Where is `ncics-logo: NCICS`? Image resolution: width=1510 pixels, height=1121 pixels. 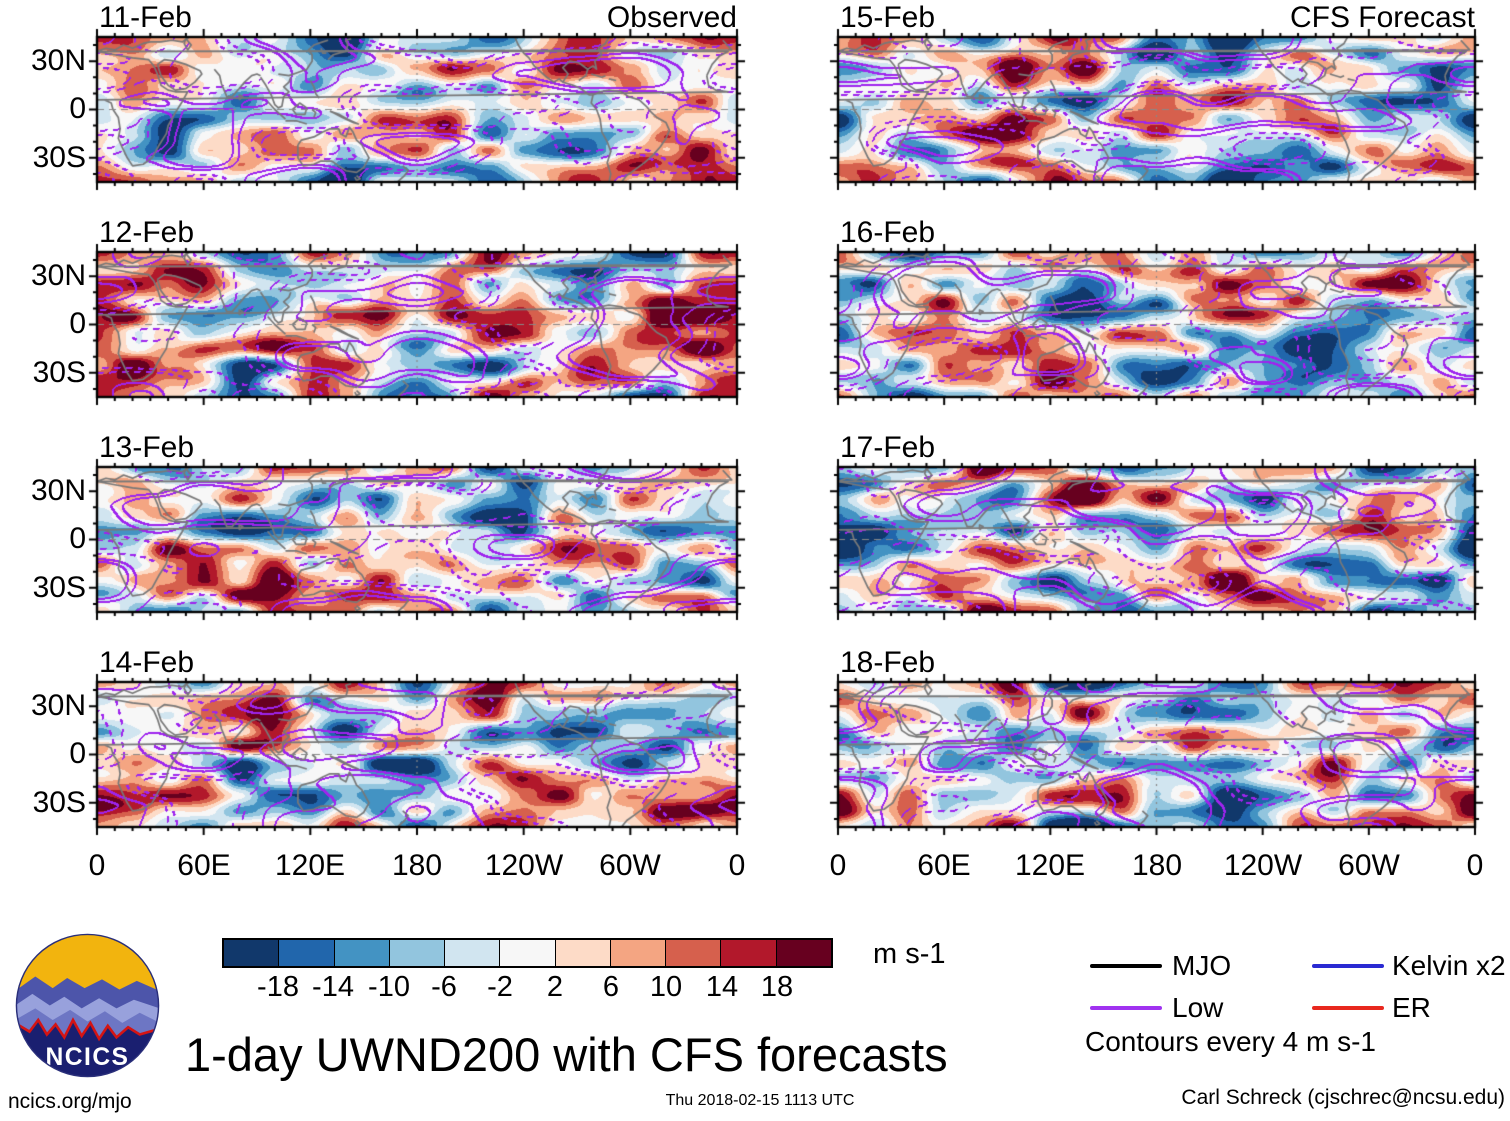
ncics-logo: NCICS is located at coordinates (87, 1005).